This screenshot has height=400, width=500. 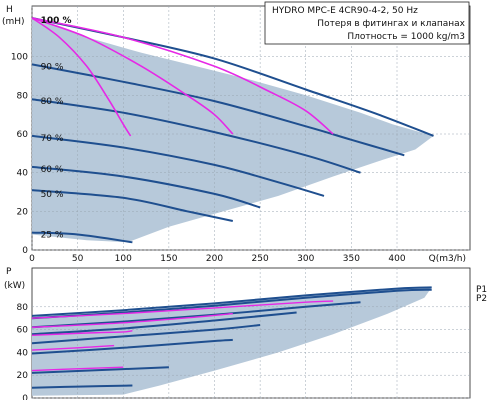 I want to click on info-line-2: Плотность = 1000 kg/m3, so click(x=406, y=37).